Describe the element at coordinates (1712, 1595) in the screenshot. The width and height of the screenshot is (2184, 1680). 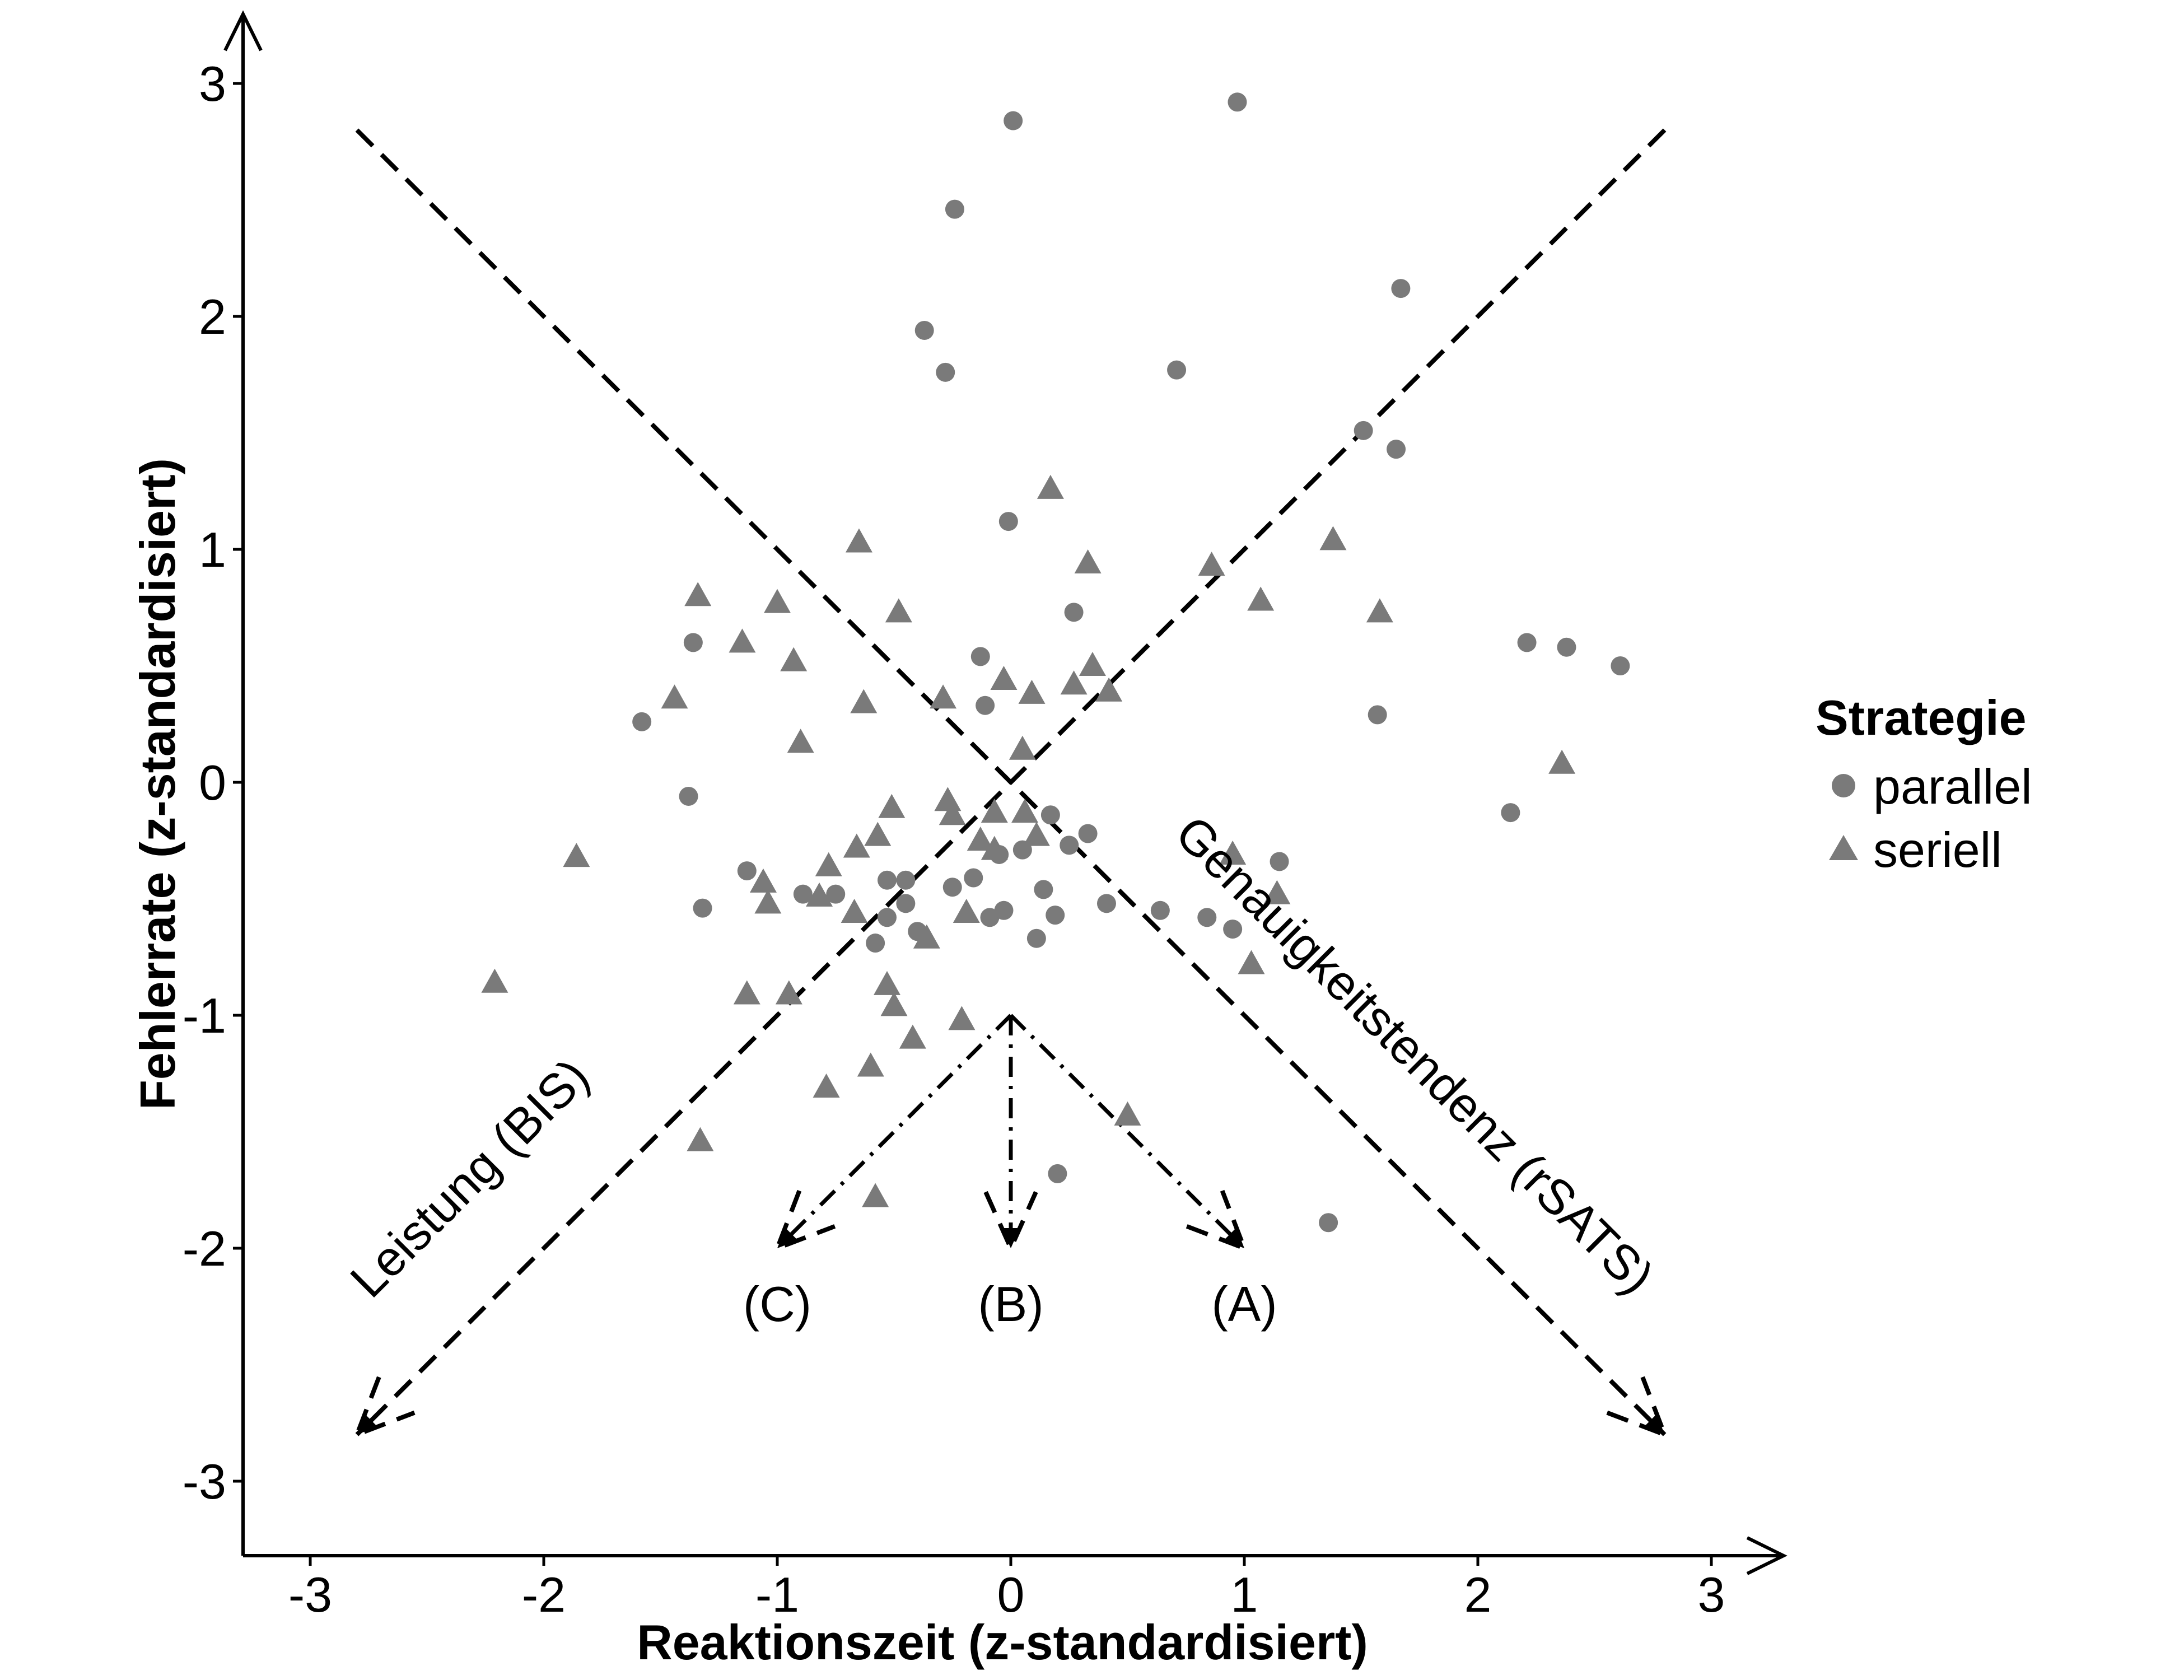
I see `x-tick-label: 3` at that location.